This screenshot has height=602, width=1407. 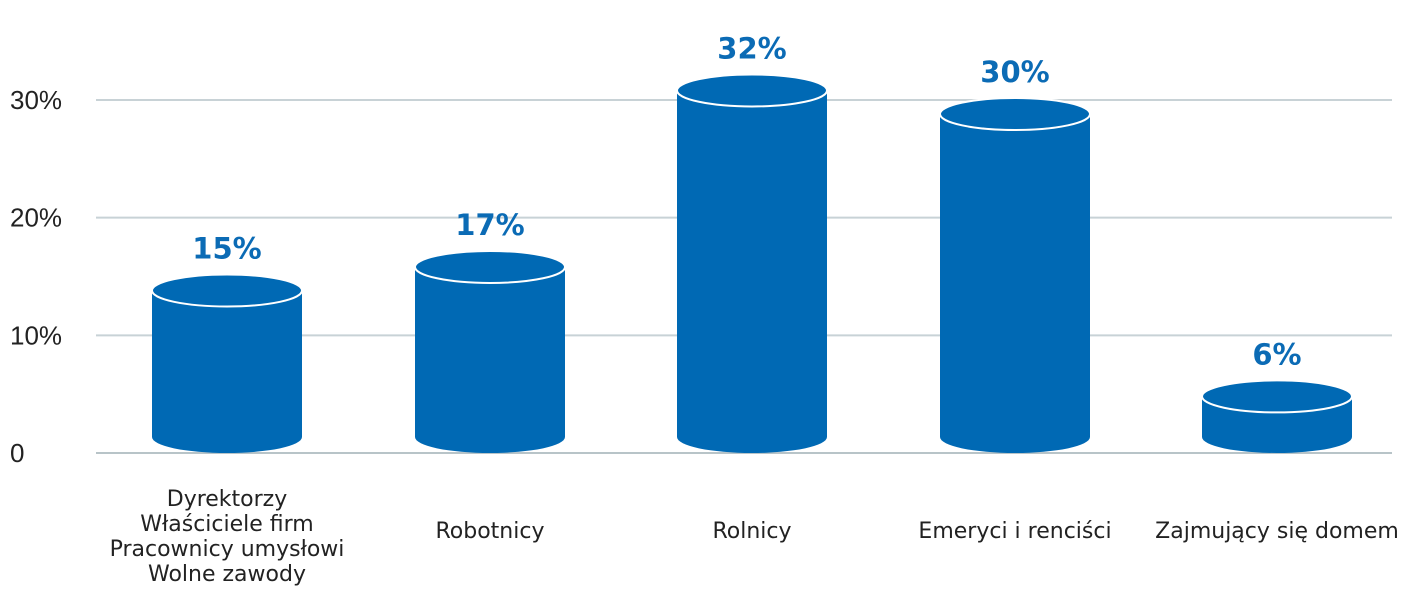 What do you see at coordinates (227, 524) in the screenshot?
I see `category-label-0: Właściciele firm` at bounding box center [227, 524].